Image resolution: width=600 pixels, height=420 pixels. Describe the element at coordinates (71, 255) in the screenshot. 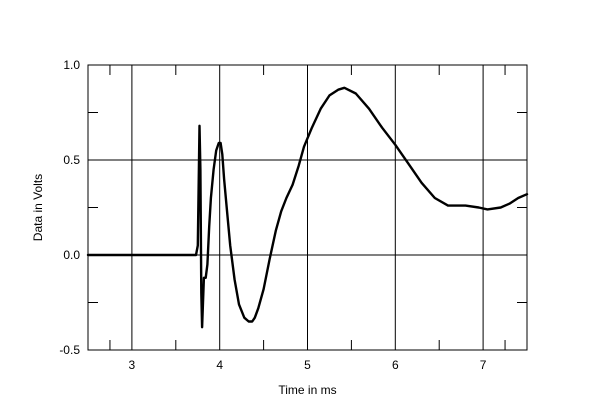

I see `y-tick-label-2: 0.0` at that location.